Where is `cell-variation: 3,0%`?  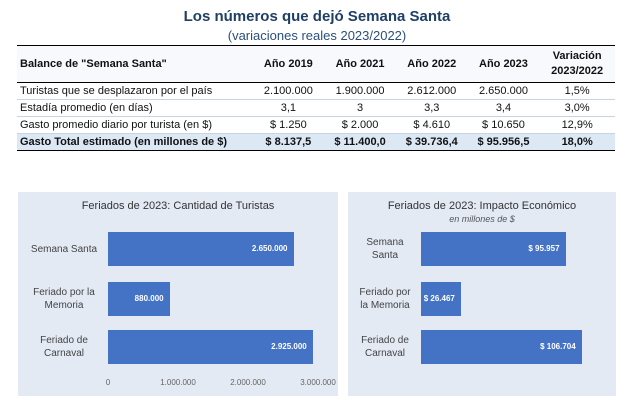
cell-variation: 3,0% is located at coordinates (577, 108).